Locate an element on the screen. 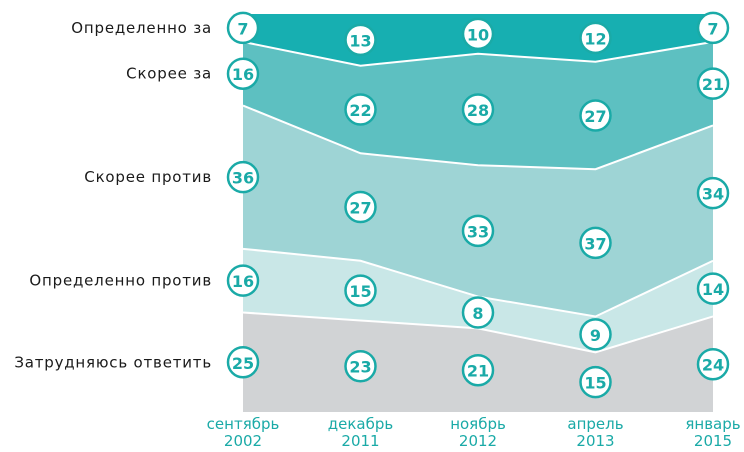  legend-label: Затрудняюсь ответить is located at coordinates (113, 362).